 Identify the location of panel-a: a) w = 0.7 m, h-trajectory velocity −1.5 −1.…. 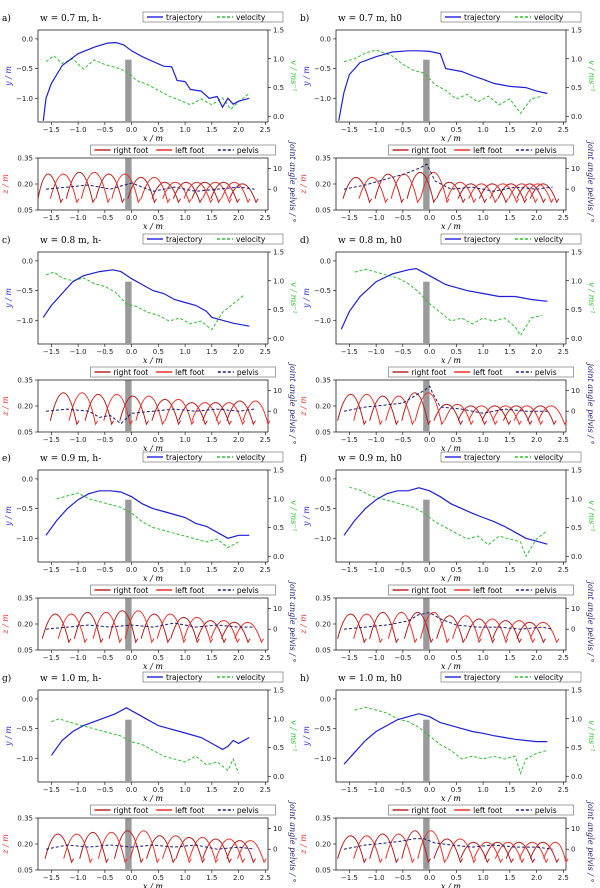
(149, 121).